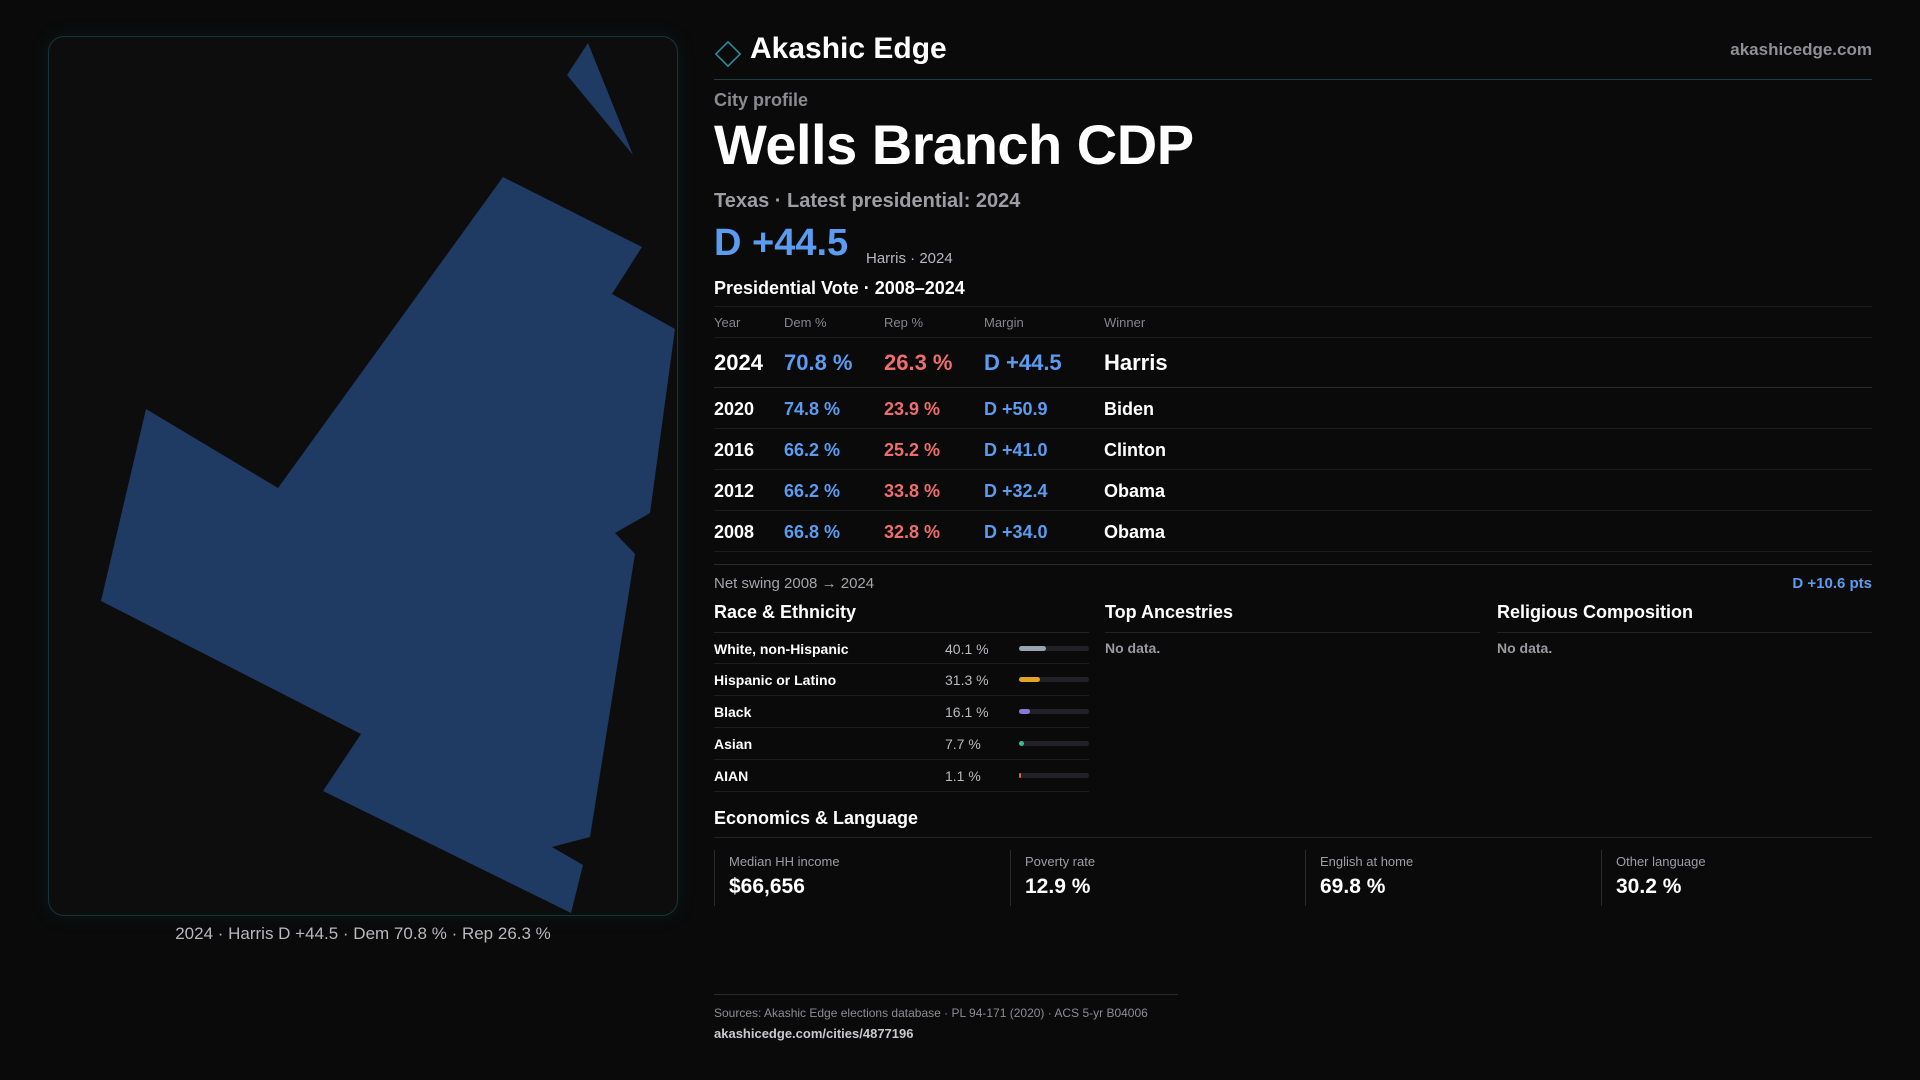 The image size is (1920, 1080). I want to click on net-swing-row: Net swing 2008 → 2024 D +10.6 pts, so click(1293, 579).